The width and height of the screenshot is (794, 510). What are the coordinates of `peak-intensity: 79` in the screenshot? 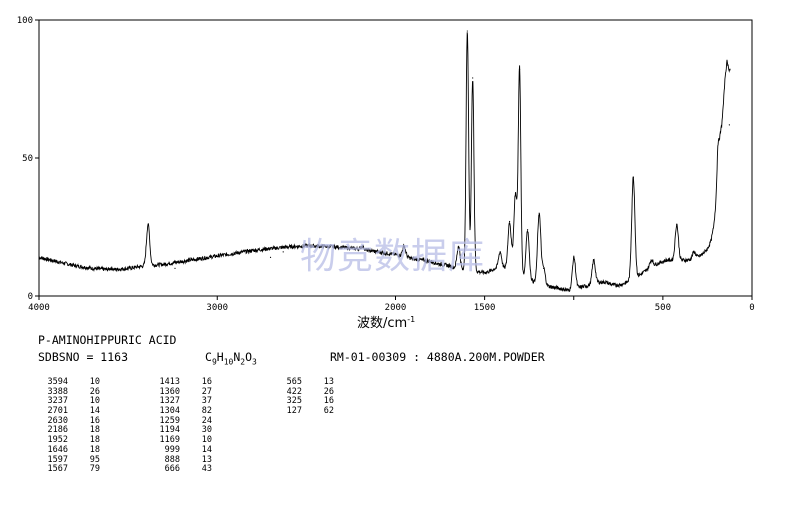 It's located at (94, 469).